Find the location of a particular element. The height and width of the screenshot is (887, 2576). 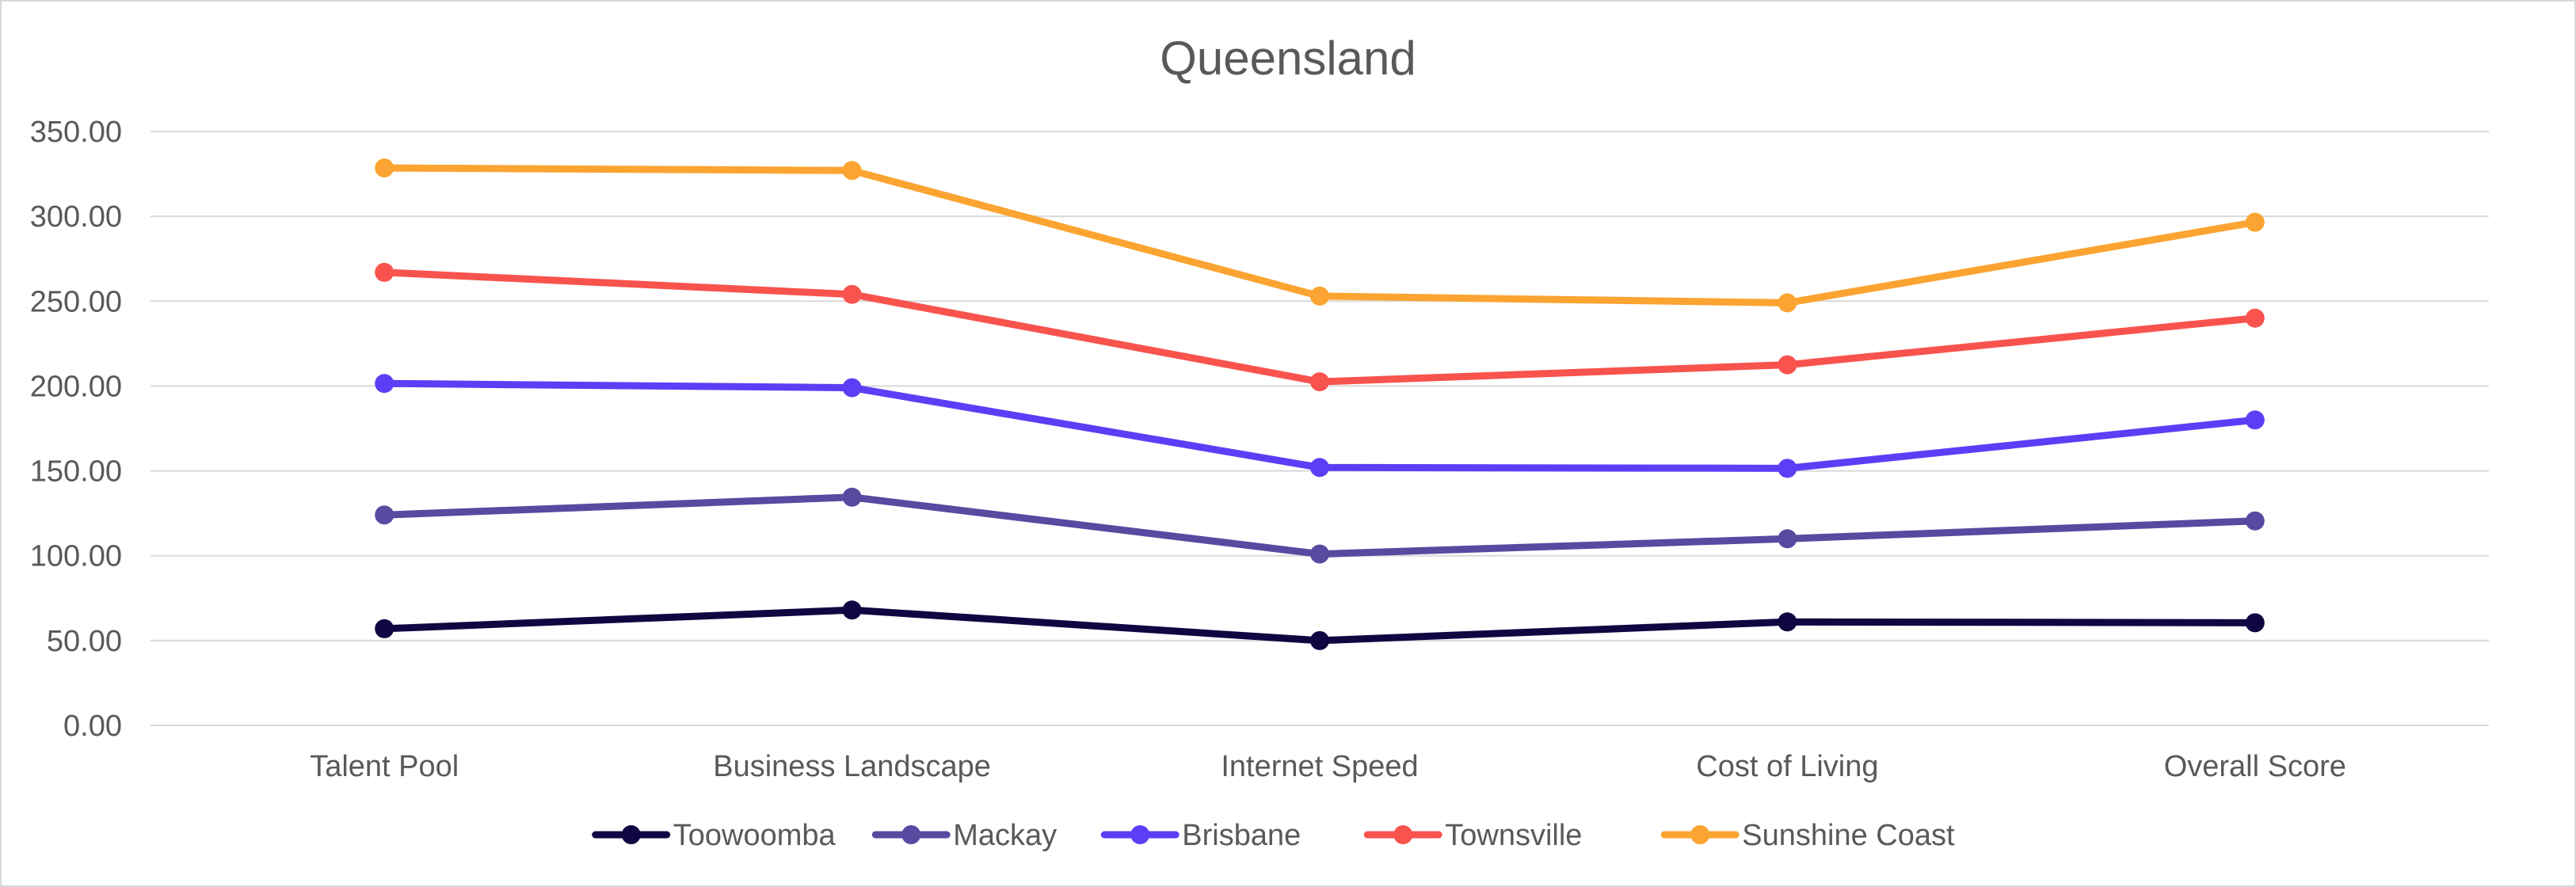

y-tick-label: 250.00 is located at coordinates (76, 301).